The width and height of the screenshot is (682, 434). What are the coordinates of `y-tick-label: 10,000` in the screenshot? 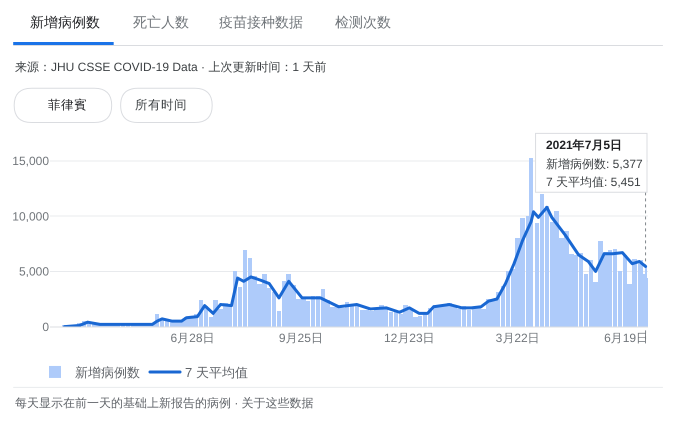 It's located at (31, 216).